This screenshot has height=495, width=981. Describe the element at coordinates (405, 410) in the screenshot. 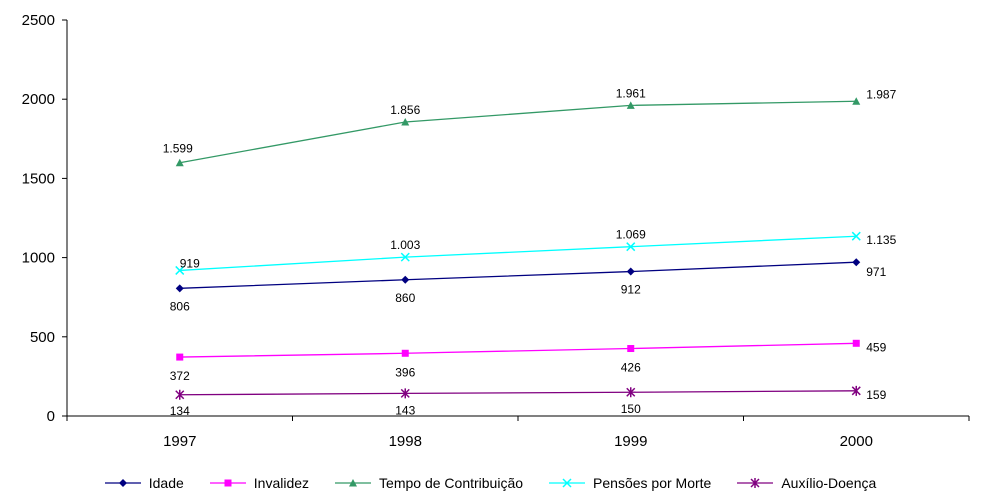

I see `data-label: 143` at that location.